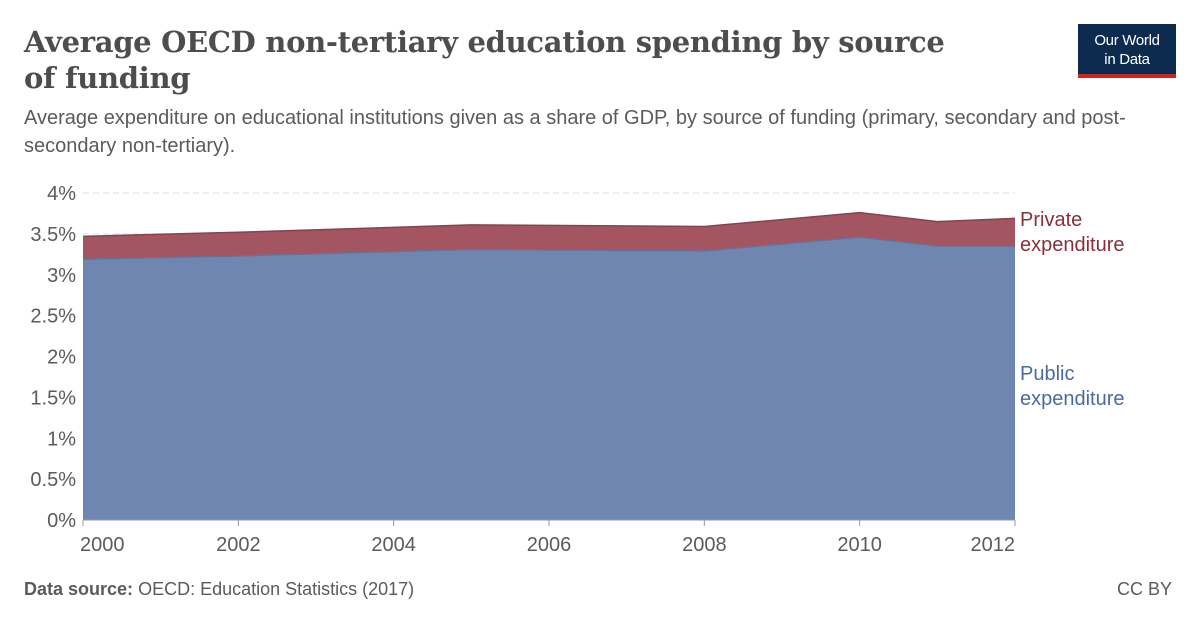 The width and height of the screenshot is (1200, 627). Describe the element at coordinates (1072, 232) in the screenshot. I see `series-label-private: Private expenditure` at that location.